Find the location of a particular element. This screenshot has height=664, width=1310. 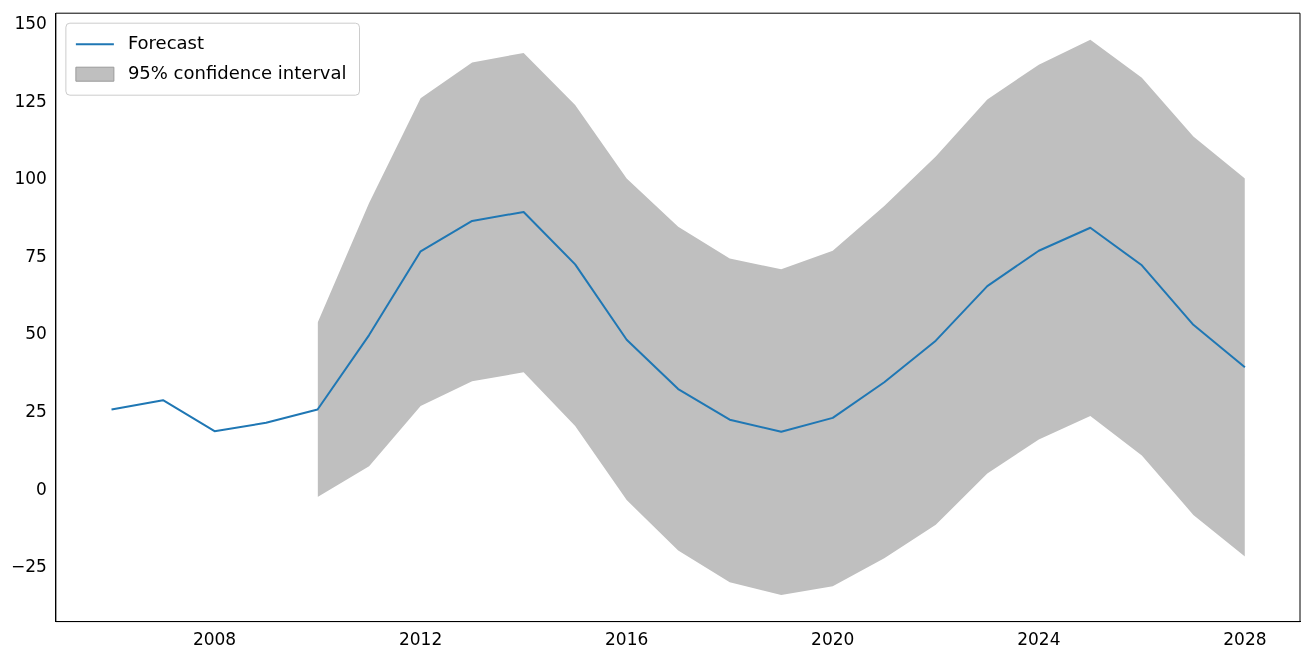

y-tick-label: −25 is located at coordinates (28, 566).